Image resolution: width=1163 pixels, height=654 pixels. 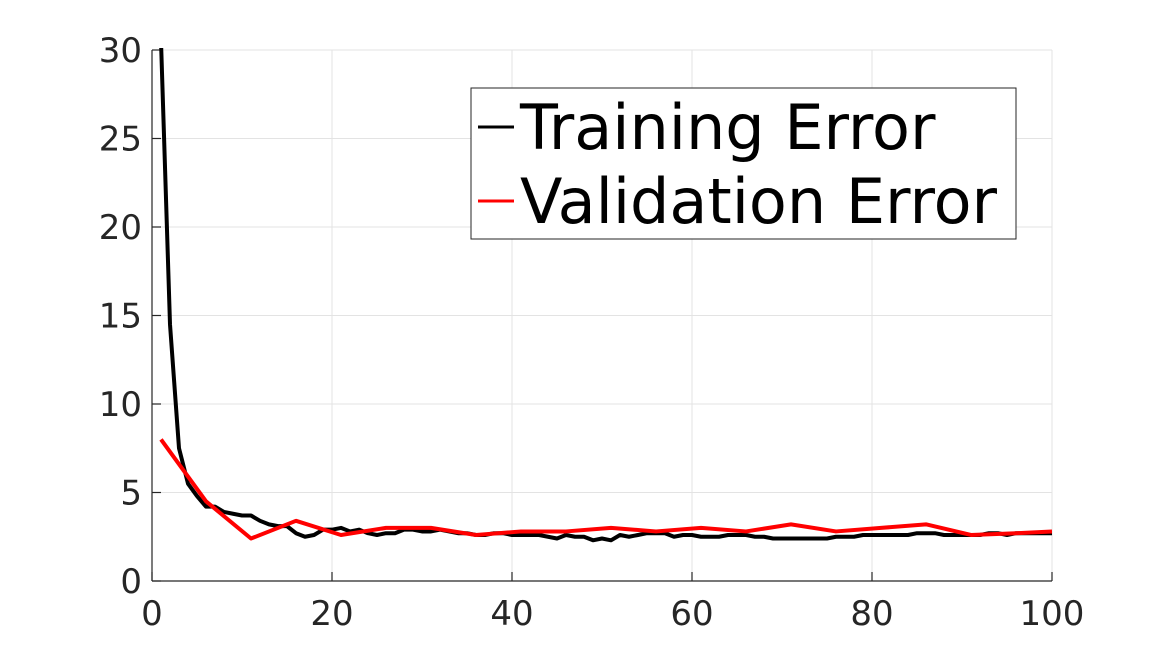 What do you see at coordinates (152, 614) in the screenshot?
I see `x-tick-label-0: 0` at bounding box center [152, 614].